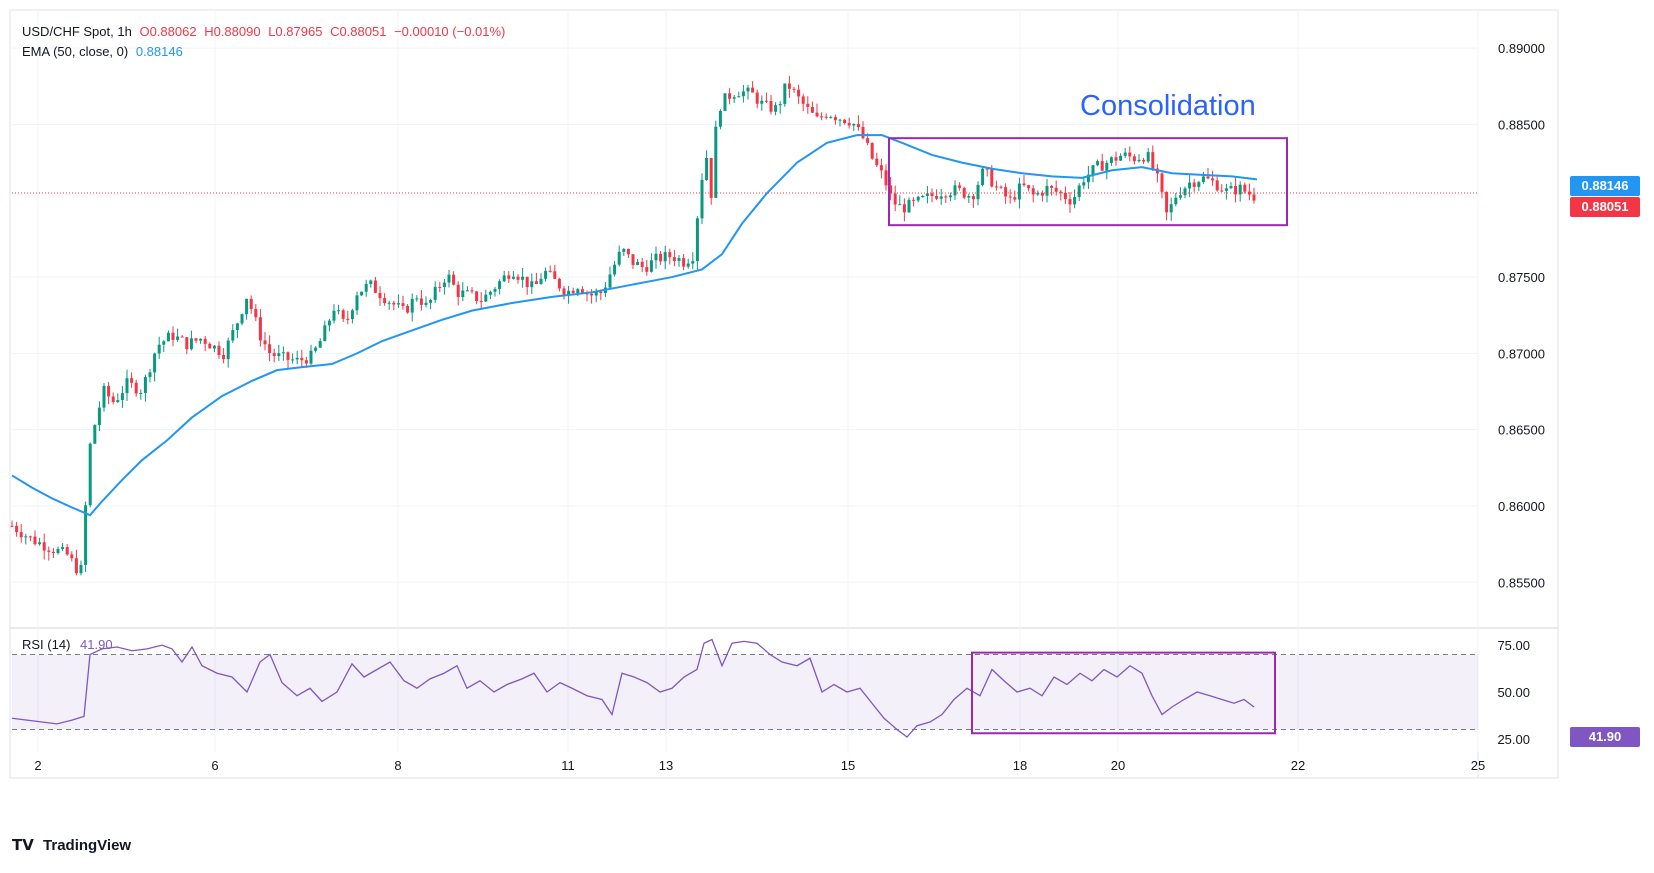 Image resolution: width=1654 pixels, height=873 pixels. Describe the element at coordinates (1605, 207) in the screenshot. I see `last-price-tag: 0.88051` at that location.